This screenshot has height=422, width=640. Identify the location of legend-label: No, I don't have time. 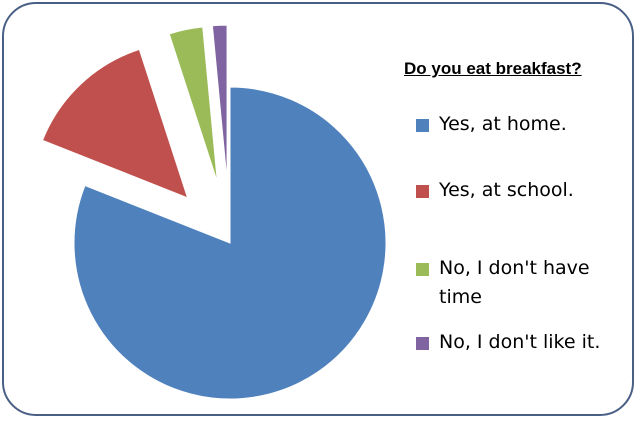
(514, 282).